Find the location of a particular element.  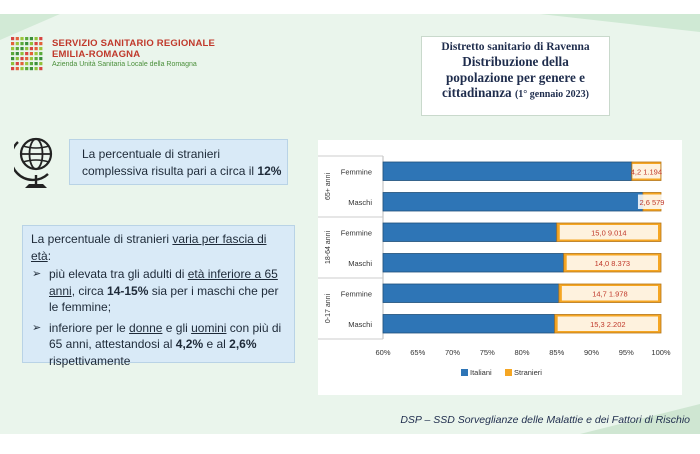

group-label: 0-17 anni is located at coordinates (328, 308).